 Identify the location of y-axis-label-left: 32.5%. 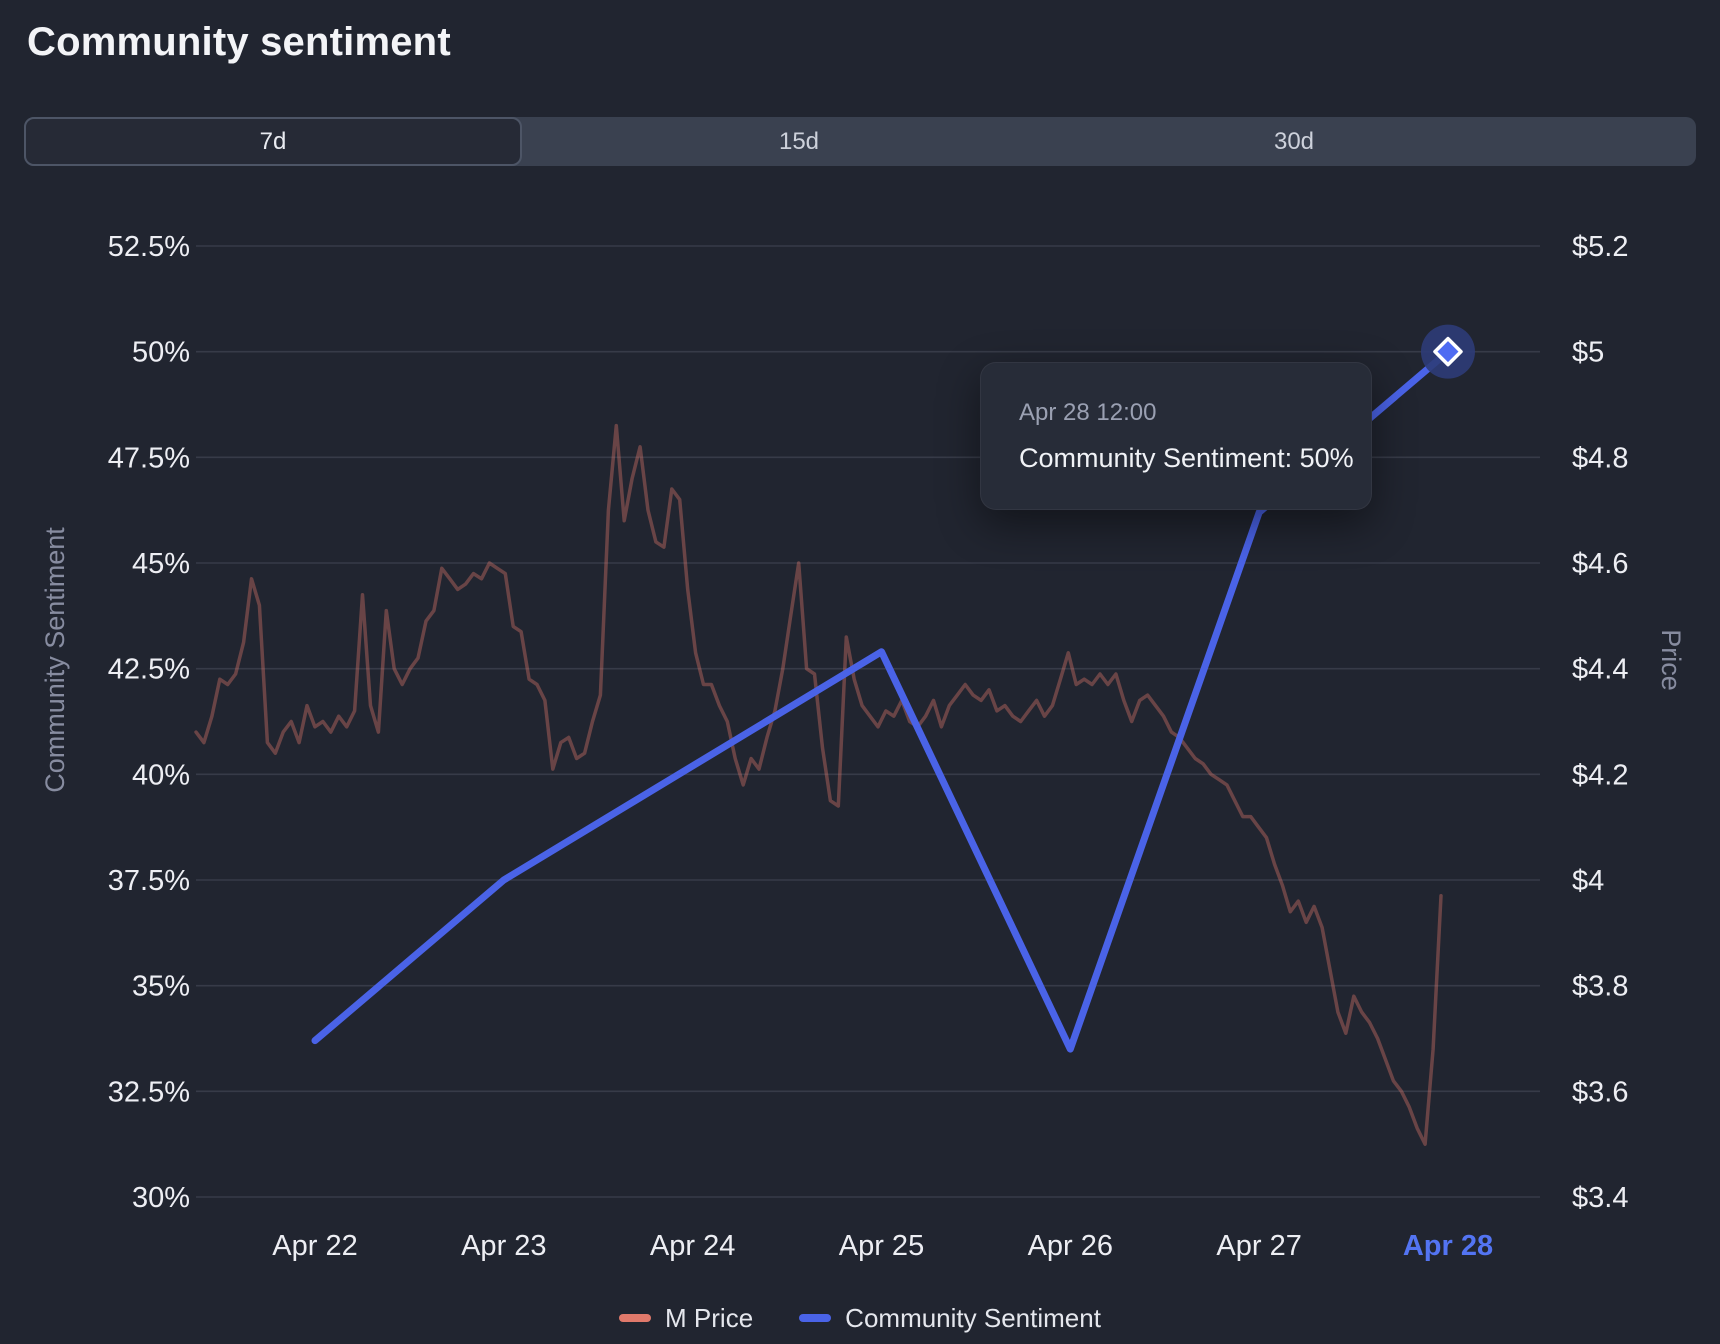
(149, 1092).